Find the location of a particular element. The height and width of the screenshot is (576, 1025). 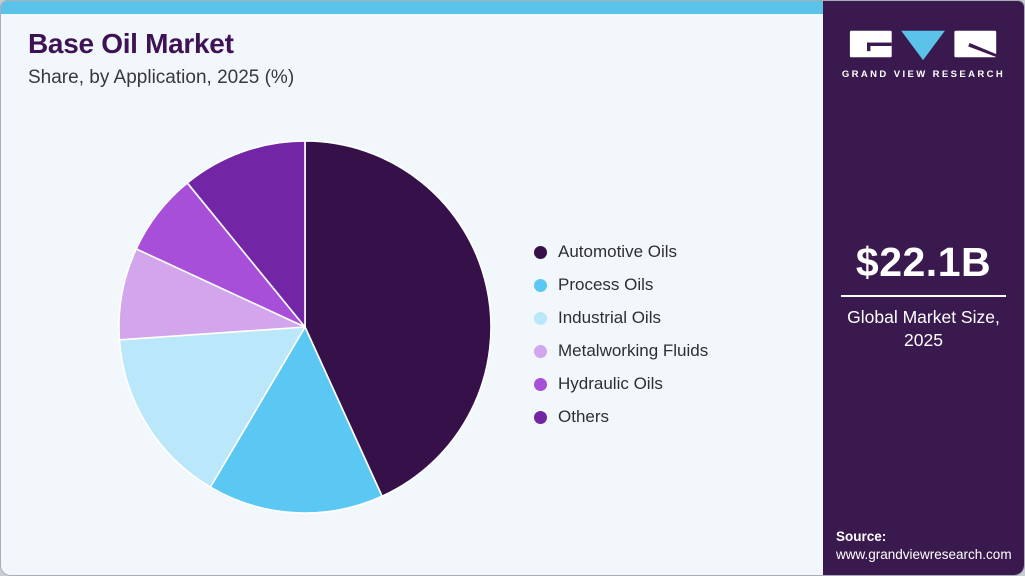

legend-dot-industrial-oils is located at coordinates (540, 318).